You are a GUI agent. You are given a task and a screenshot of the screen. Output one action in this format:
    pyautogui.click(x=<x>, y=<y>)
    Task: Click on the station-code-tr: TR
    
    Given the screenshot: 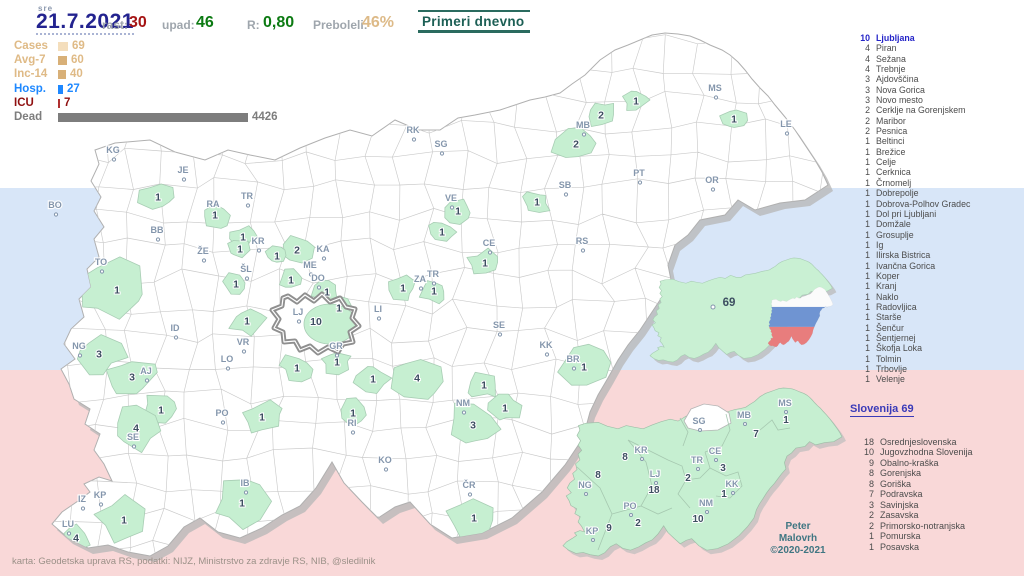 What is the action you would take?
    pyautogui.click(x=433, y=274)
    